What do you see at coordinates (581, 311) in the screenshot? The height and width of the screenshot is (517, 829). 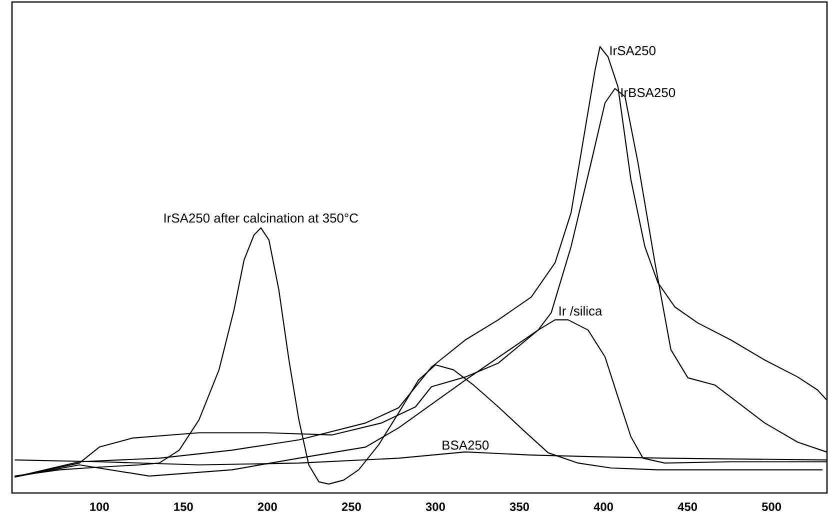 I see `series-label: Ir /silica` at bounding box center [581, 311].